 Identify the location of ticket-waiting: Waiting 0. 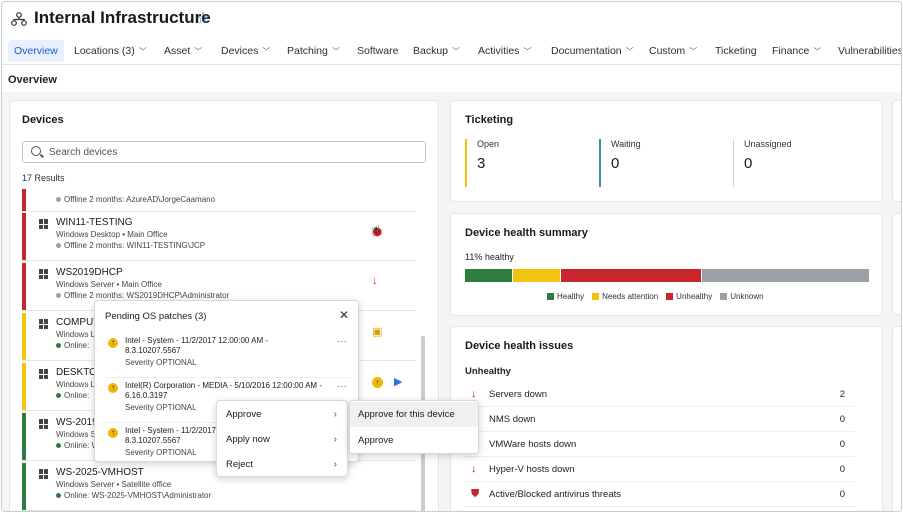
(620, 163).